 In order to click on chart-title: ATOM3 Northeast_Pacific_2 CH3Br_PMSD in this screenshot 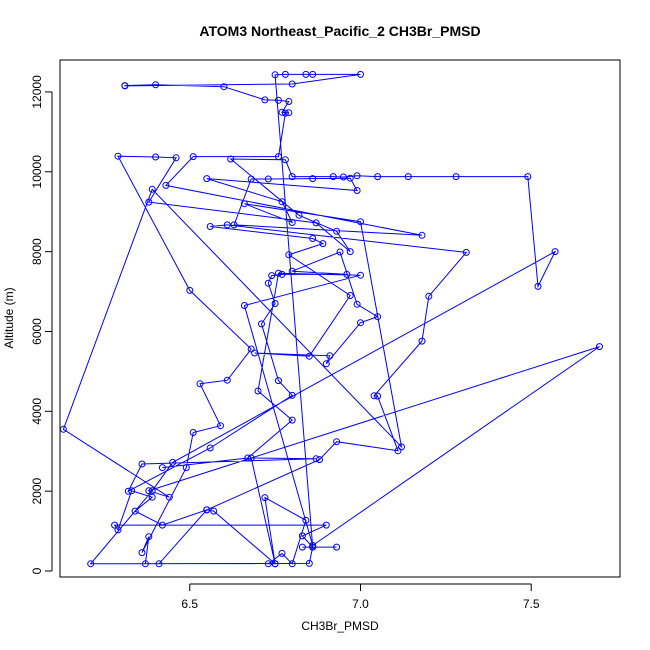, I will do `click(339, 31)`.